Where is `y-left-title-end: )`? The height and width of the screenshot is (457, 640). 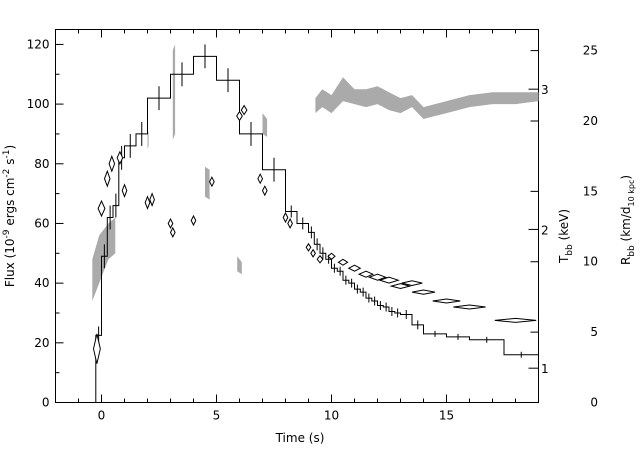
y-left-title-end: ) is located at coordinates (10, 147).